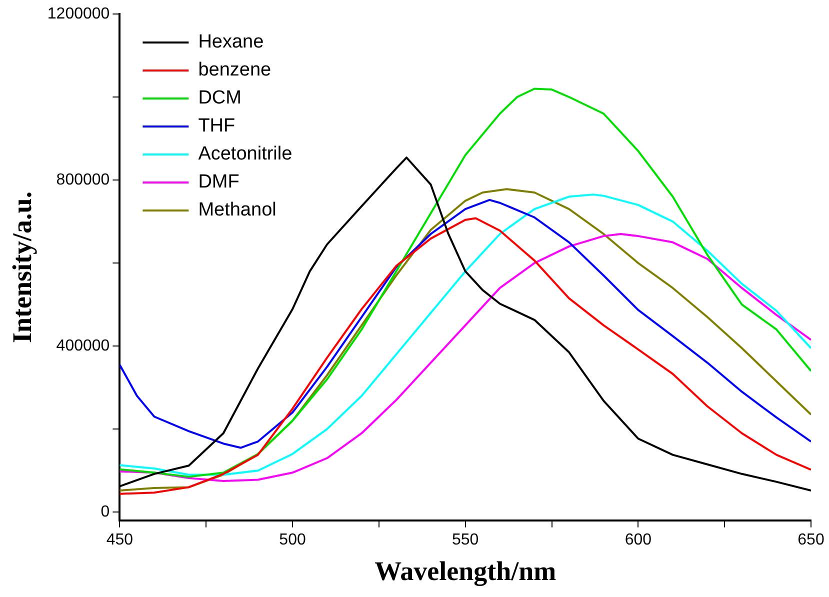 The height and width of the screenshot is (597, 829). I want to click on legend-label: Hexane, so click(231, 42).